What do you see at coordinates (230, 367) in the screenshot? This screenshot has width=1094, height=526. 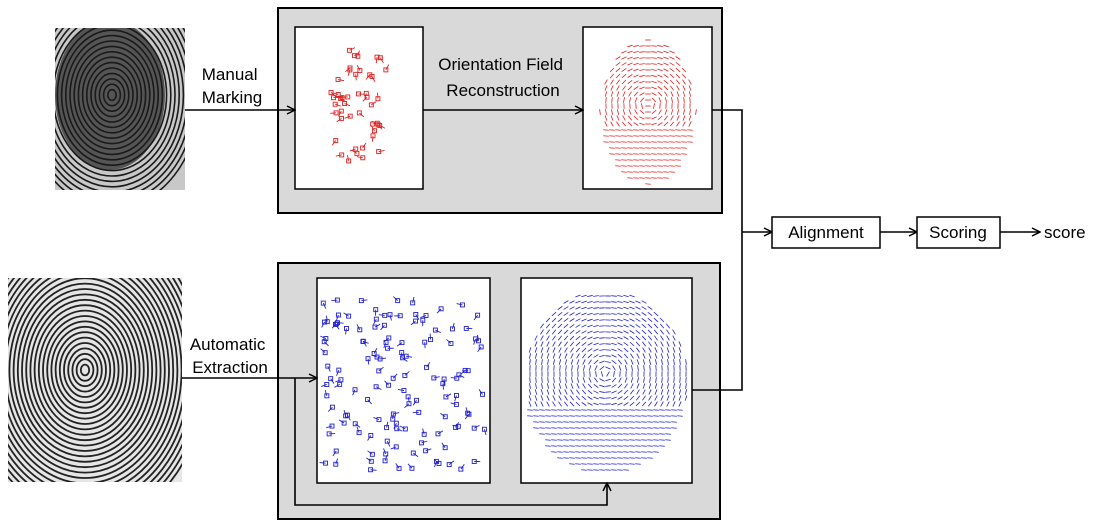 I see `label-line: Extraction` at bounding box center [230, 367].